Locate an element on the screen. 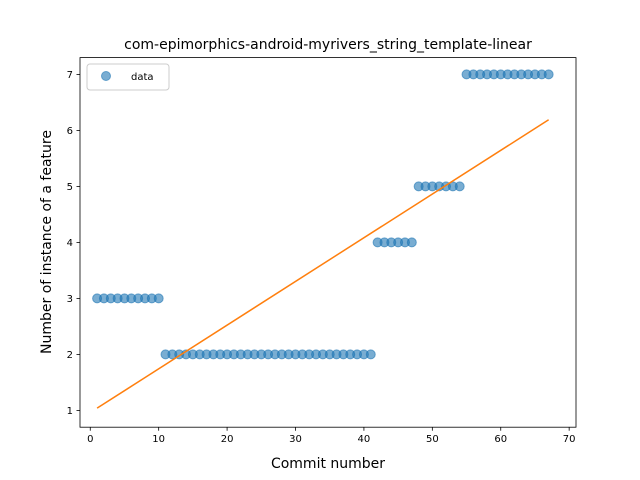  legend-marker-data is located at coordinates (106, 76).